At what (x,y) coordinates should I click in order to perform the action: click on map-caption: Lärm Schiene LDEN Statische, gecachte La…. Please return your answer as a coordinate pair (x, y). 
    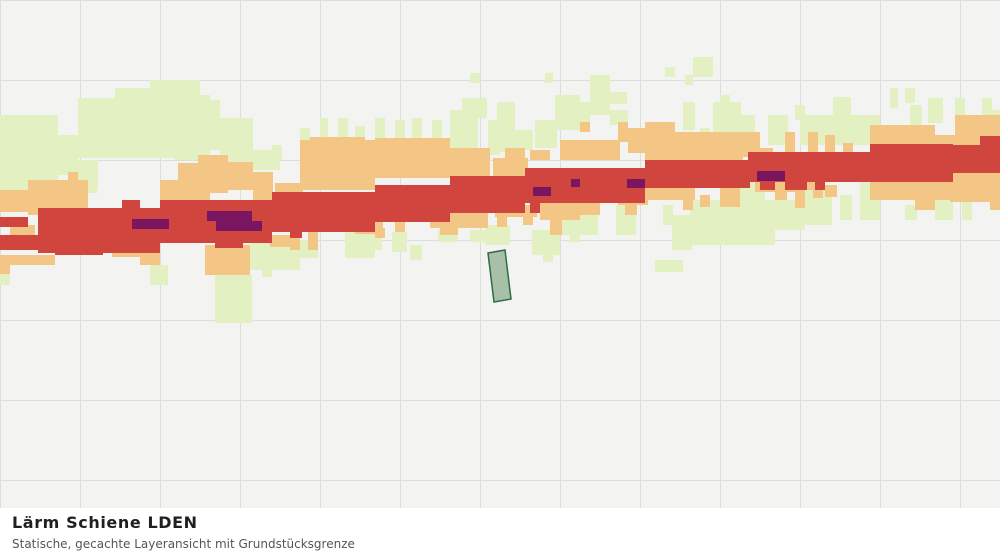
    Looking at the image, I should click on (500, 534).